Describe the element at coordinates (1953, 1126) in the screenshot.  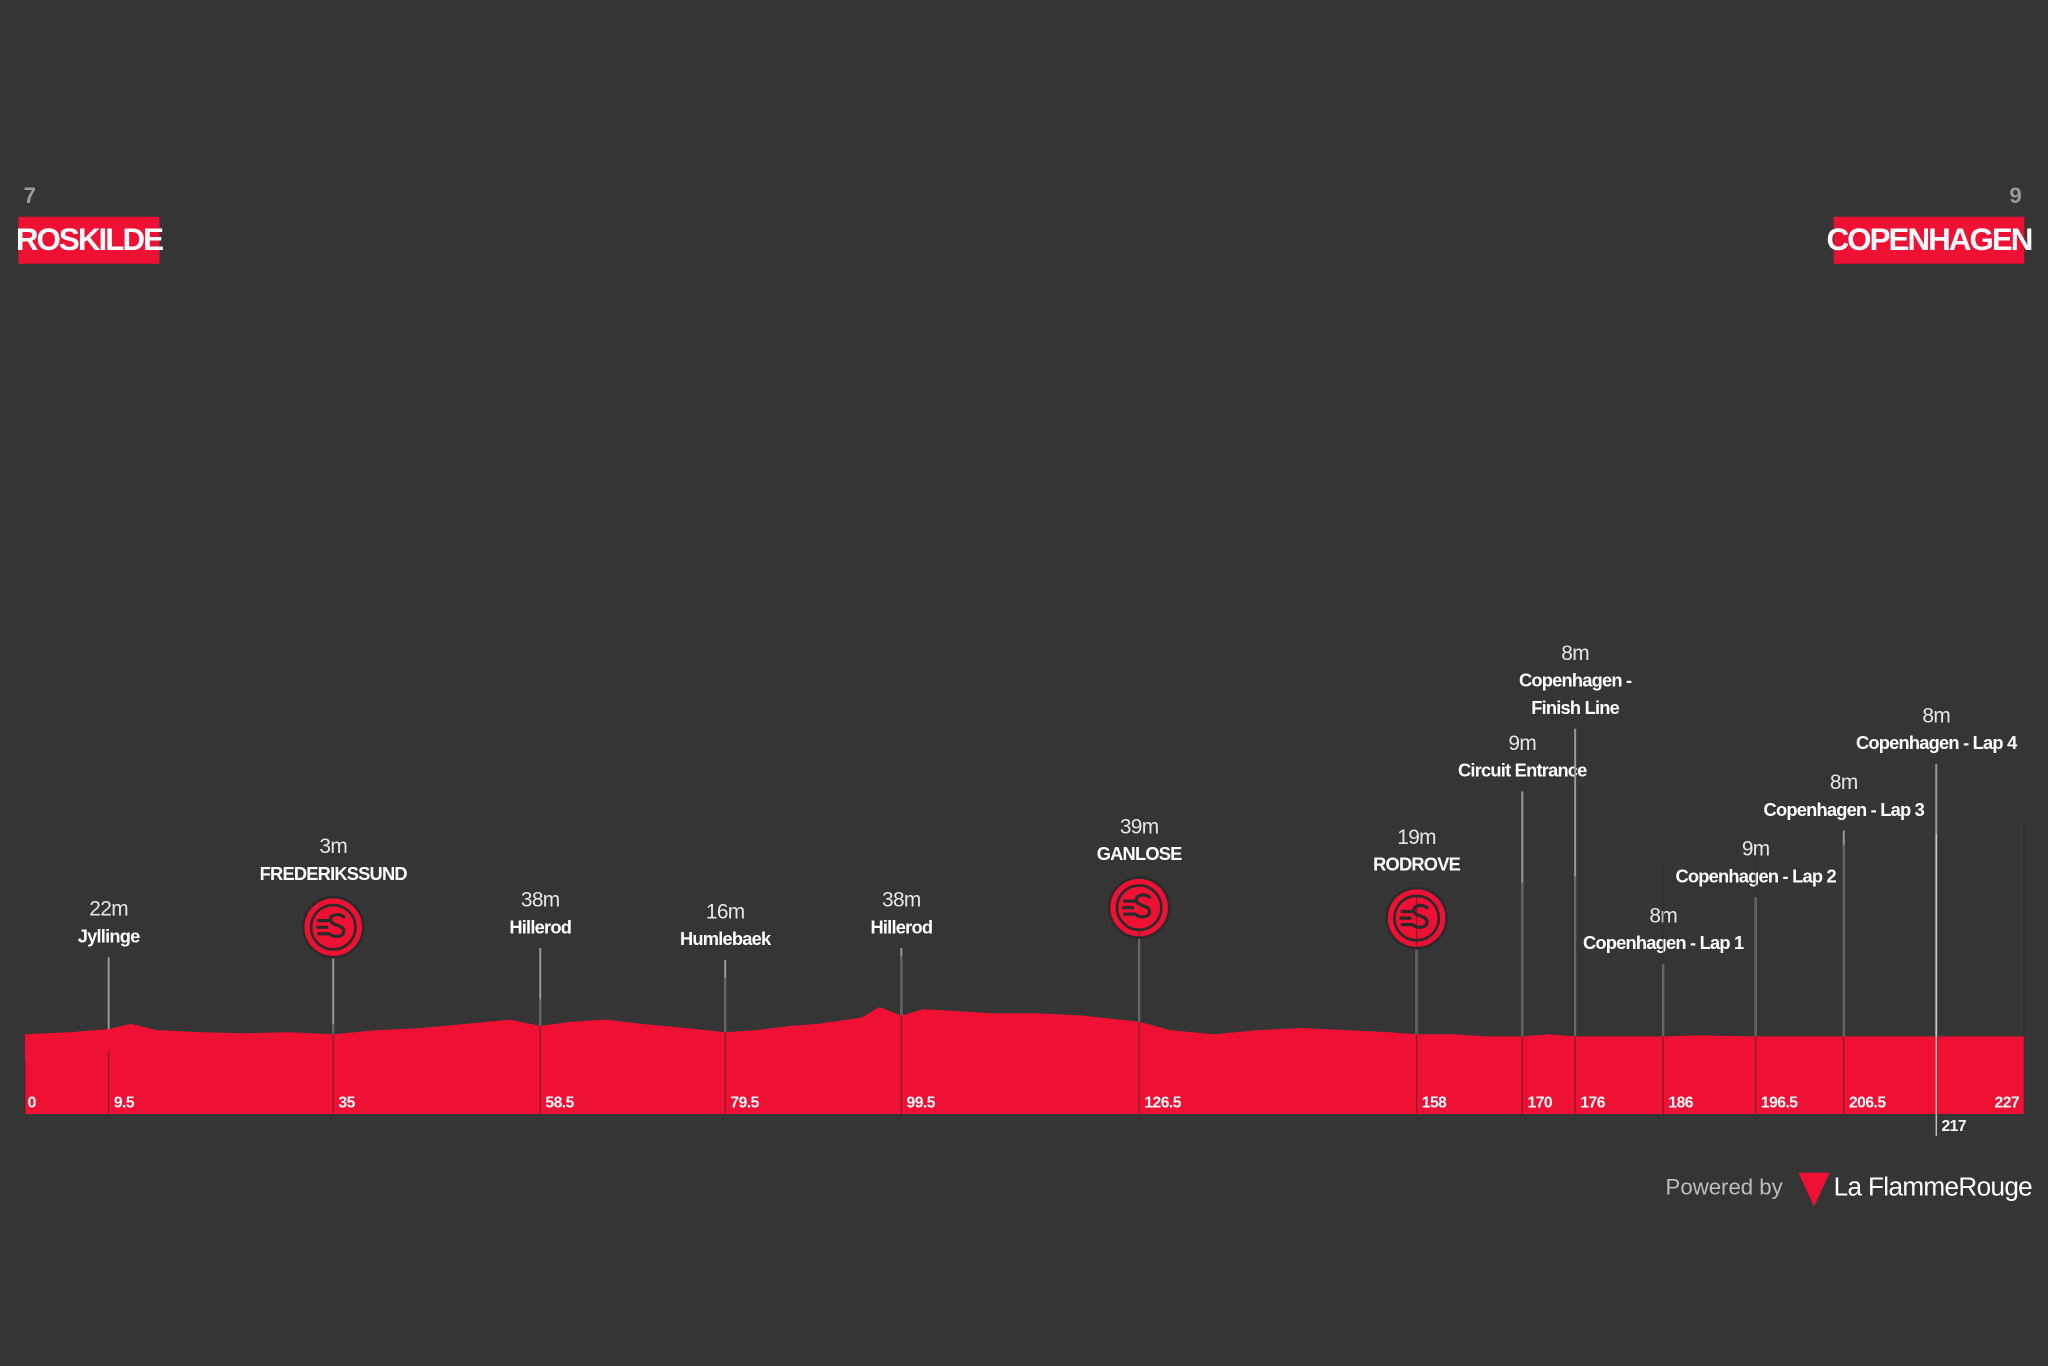
I see `x-tick-label: 217` at that location.